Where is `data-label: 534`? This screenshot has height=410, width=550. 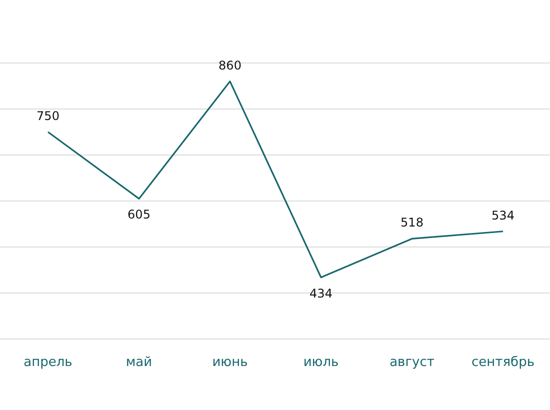 data-label: 534 is located at coordinates (503, 215).